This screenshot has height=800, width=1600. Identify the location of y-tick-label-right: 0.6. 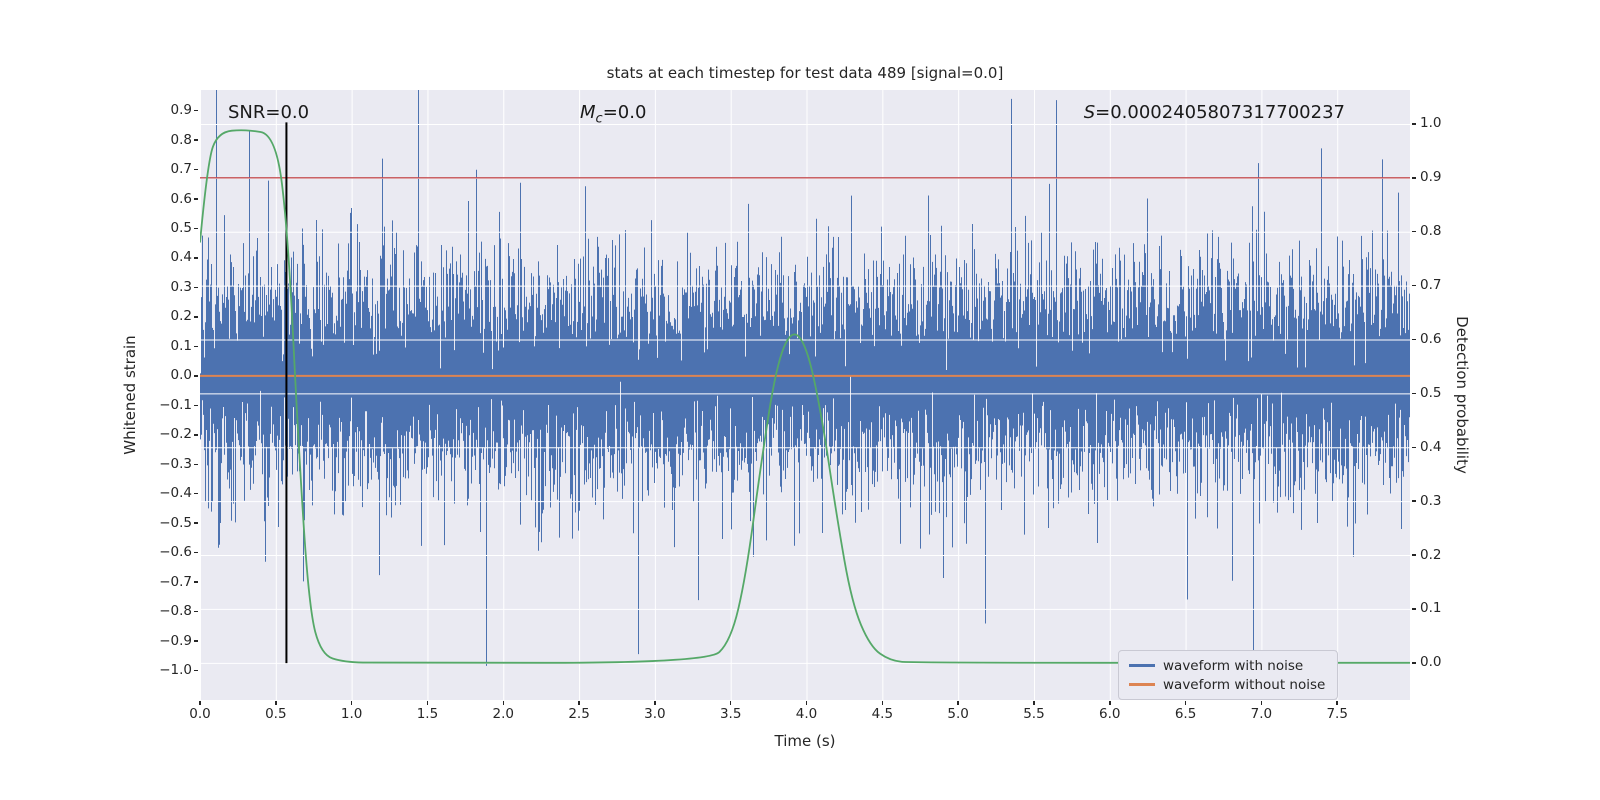
(1431, 338).